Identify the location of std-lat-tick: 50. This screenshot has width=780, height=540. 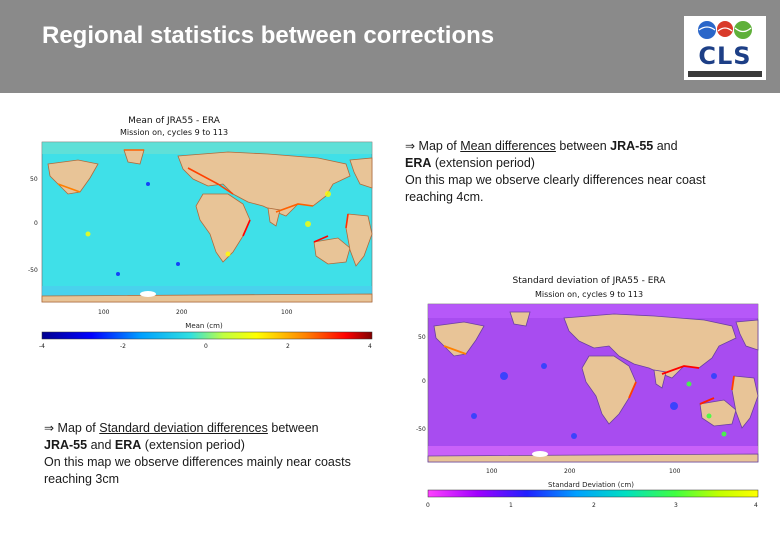
(422, 337).